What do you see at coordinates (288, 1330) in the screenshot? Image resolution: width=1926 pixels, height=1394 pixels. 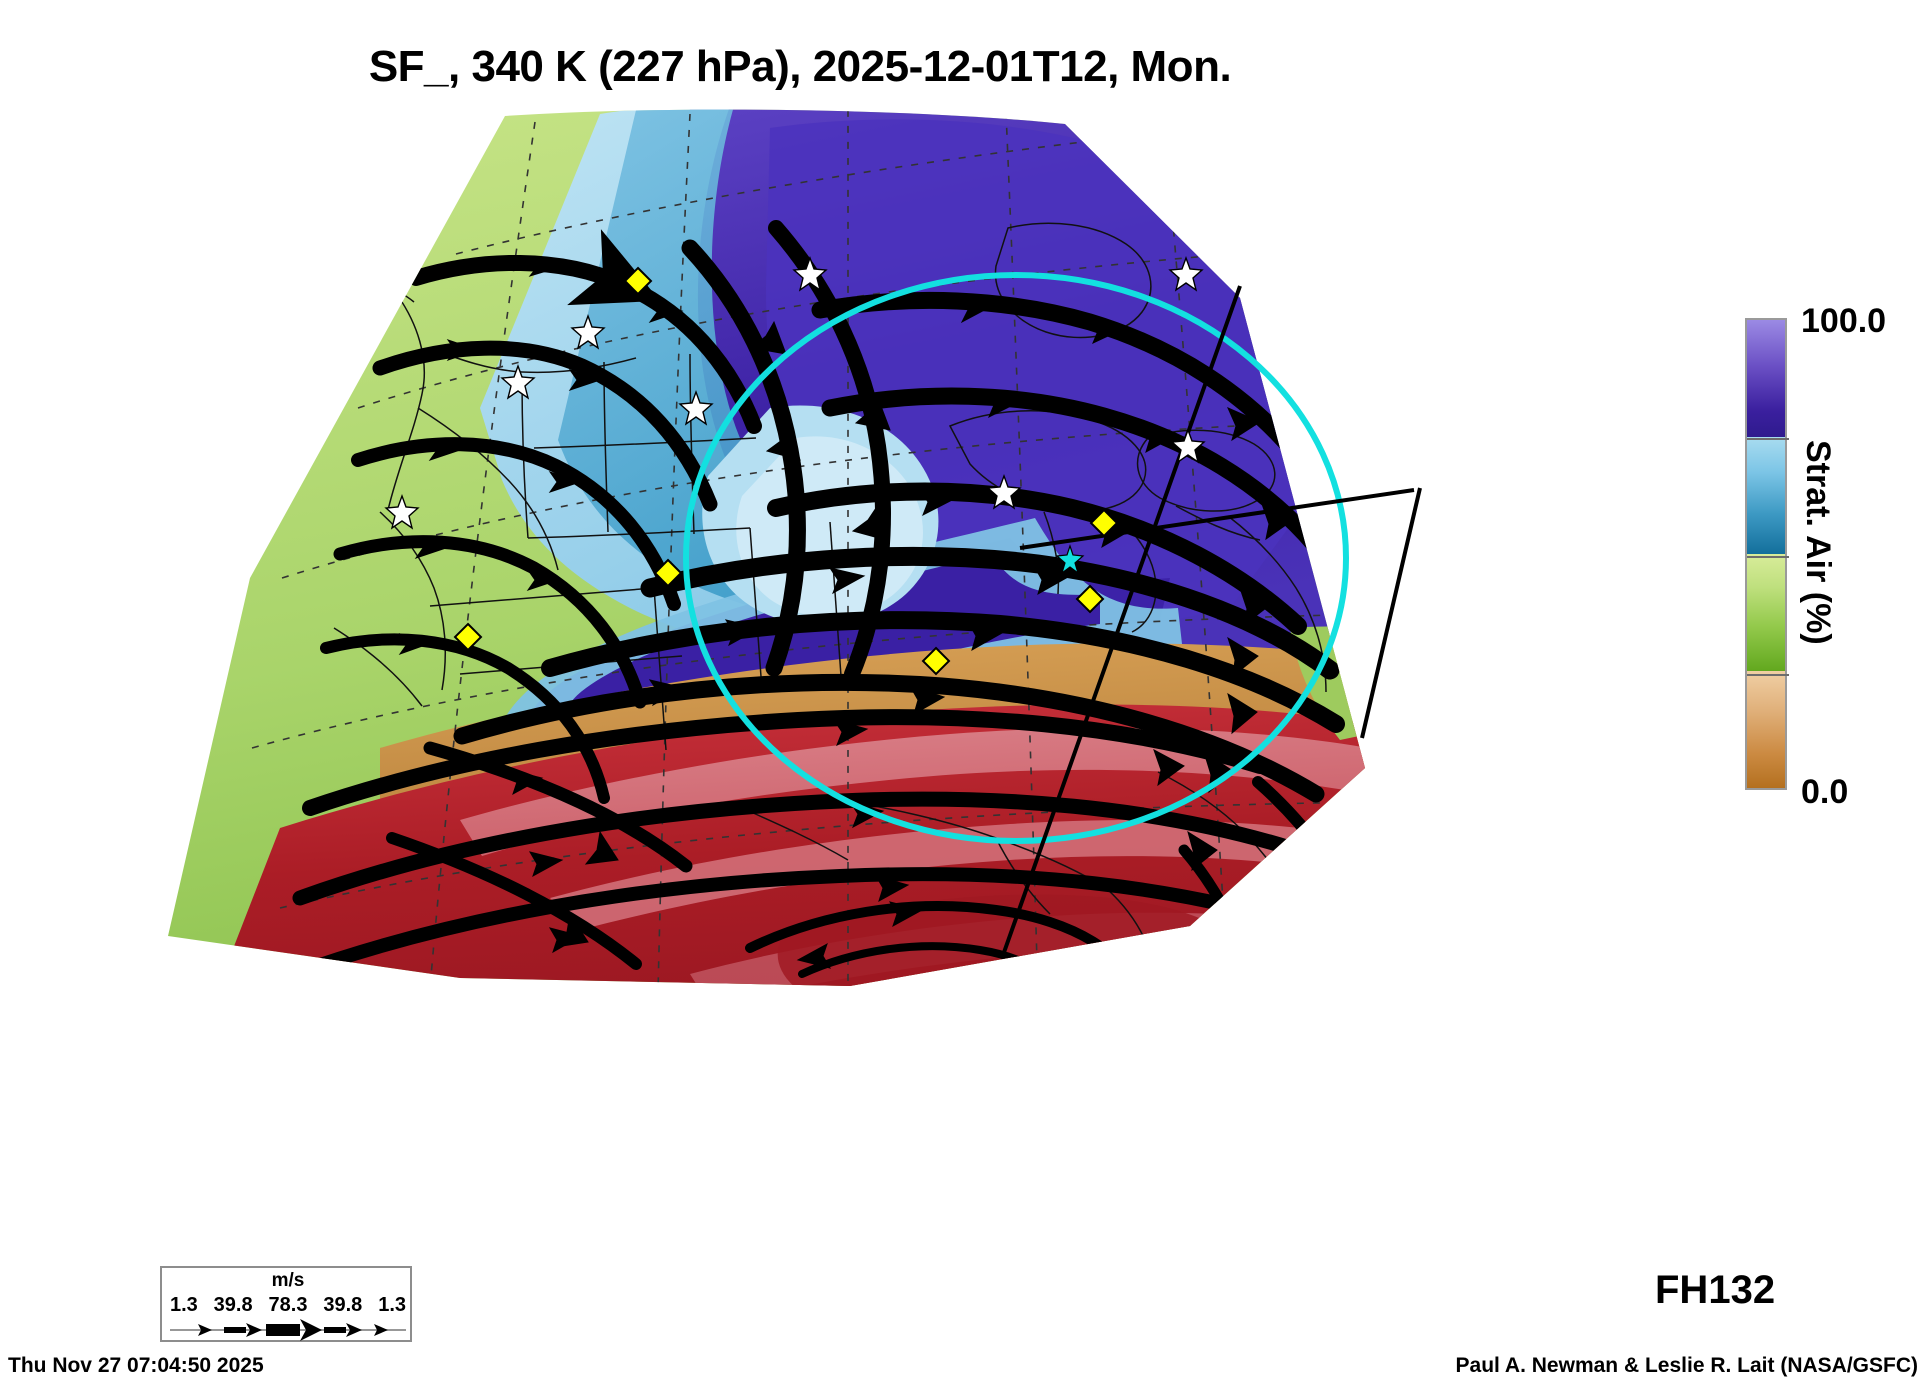 I see `wind-legend-arrow-scale` at bounding box center [288, 1330].